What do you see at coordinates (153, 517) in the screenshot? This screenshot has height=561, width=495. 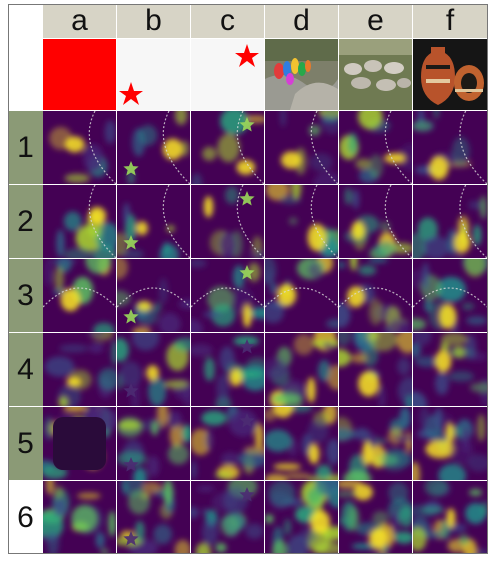 I see `heatmap-r6-b` at bounding box center [153, 517].